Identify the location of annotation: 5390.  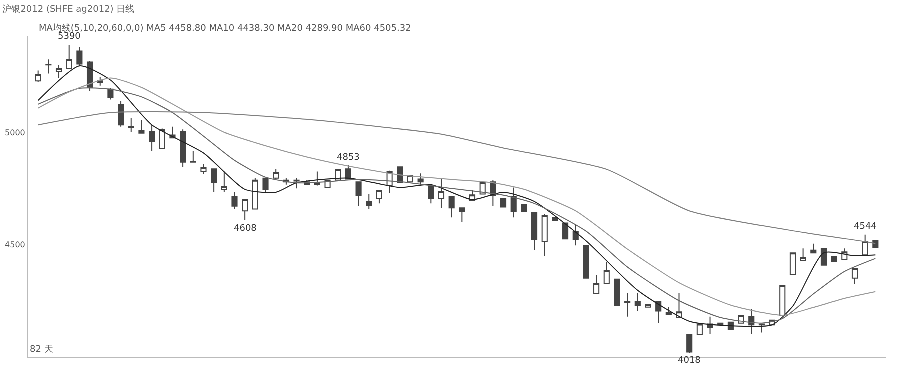
(70, 37).